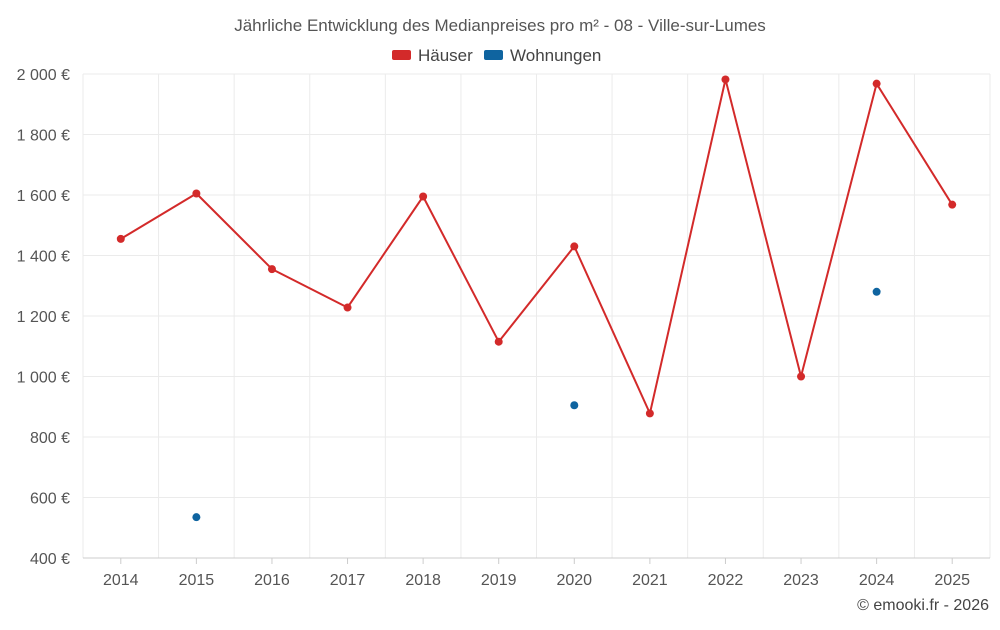  Describe the element at coordinates (43, 196) in the screenshot. I see `y-tick-label: 1 600 €` at that location.